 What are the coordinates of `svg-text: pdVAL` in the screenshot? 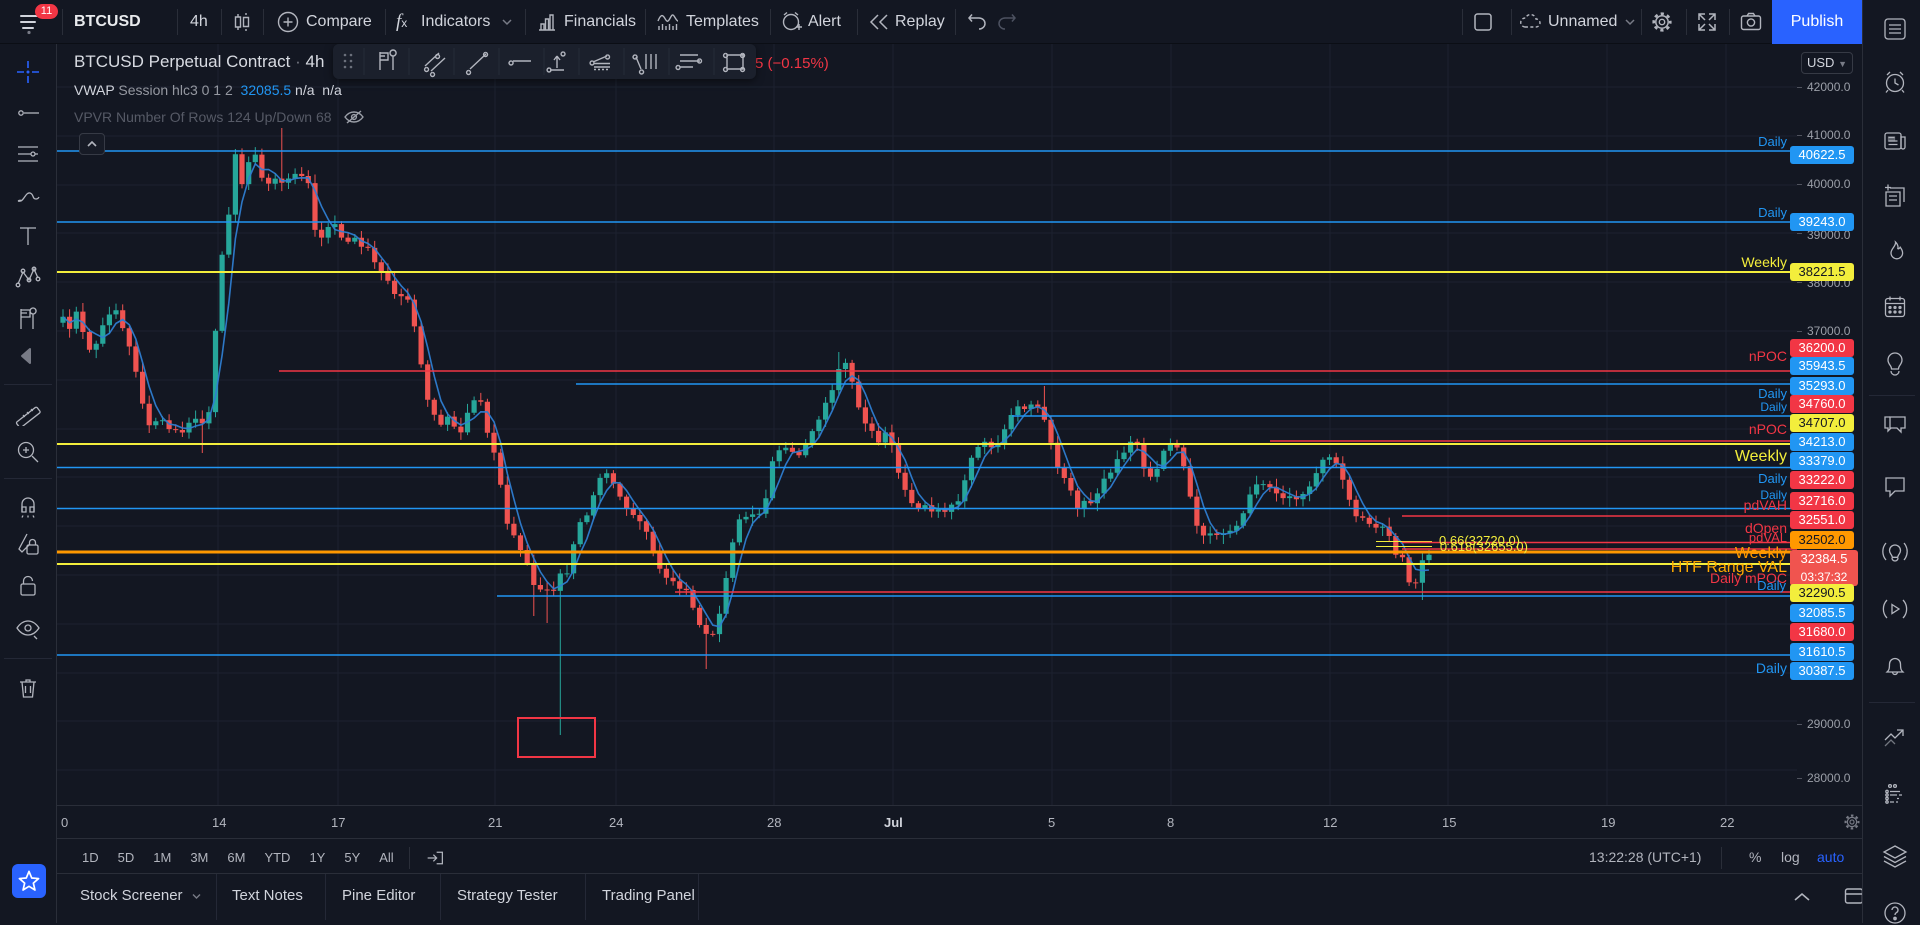 It's located at (1768, 537).